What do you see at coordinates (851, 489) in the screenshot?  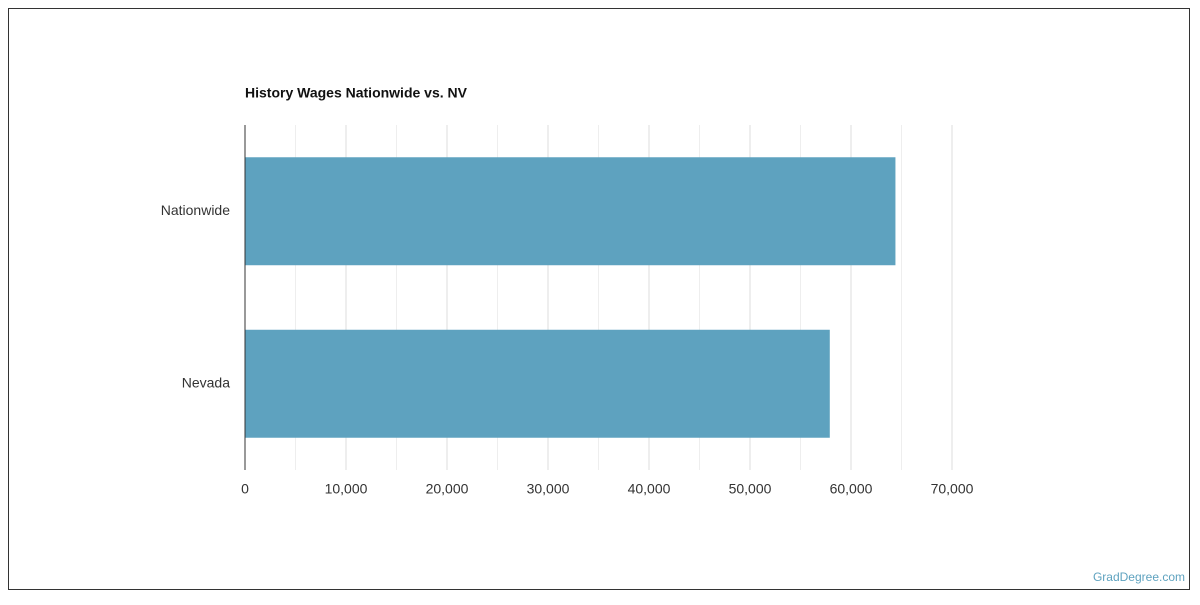 I see `x-tick-label: 60,000` at bounding box center [851, 489].